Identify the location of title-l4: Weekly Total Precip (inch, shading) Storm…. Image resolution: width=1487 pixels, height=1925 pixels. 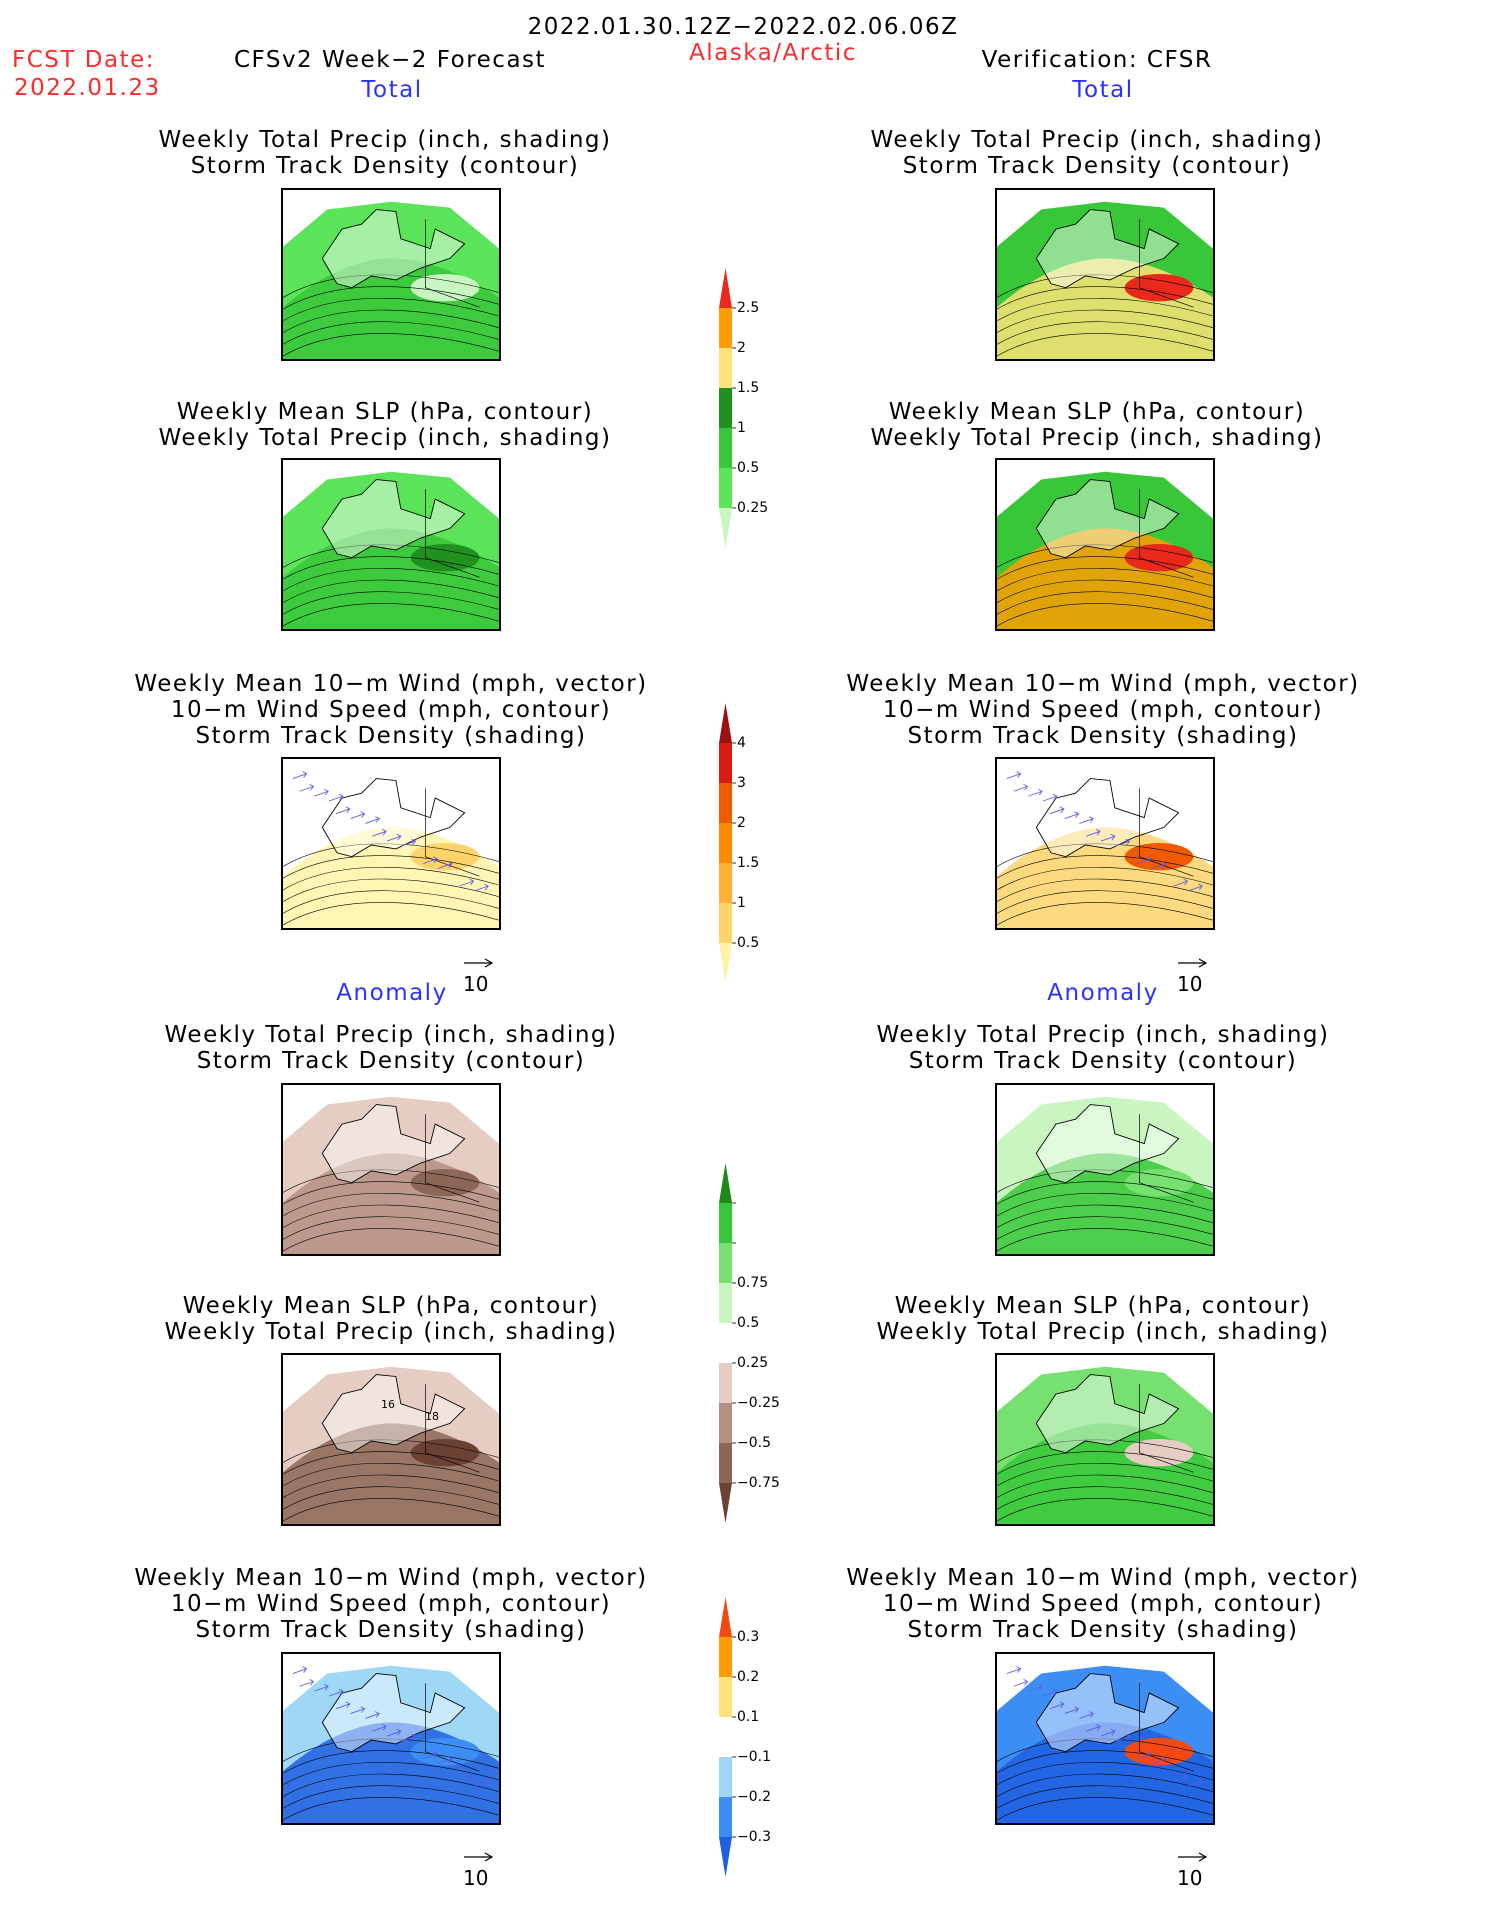
(391, 1048).